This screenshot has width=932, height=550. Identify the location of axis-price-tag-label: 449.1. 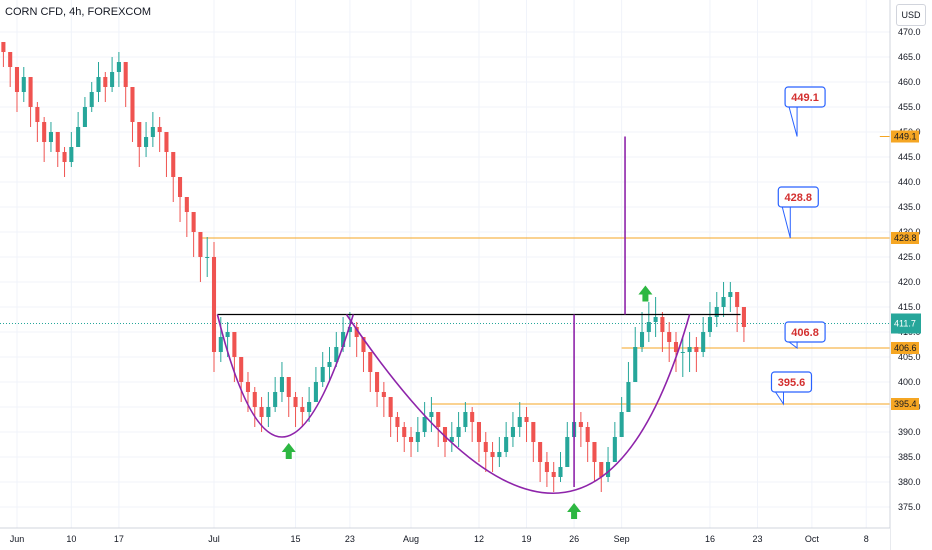
(905, 137).